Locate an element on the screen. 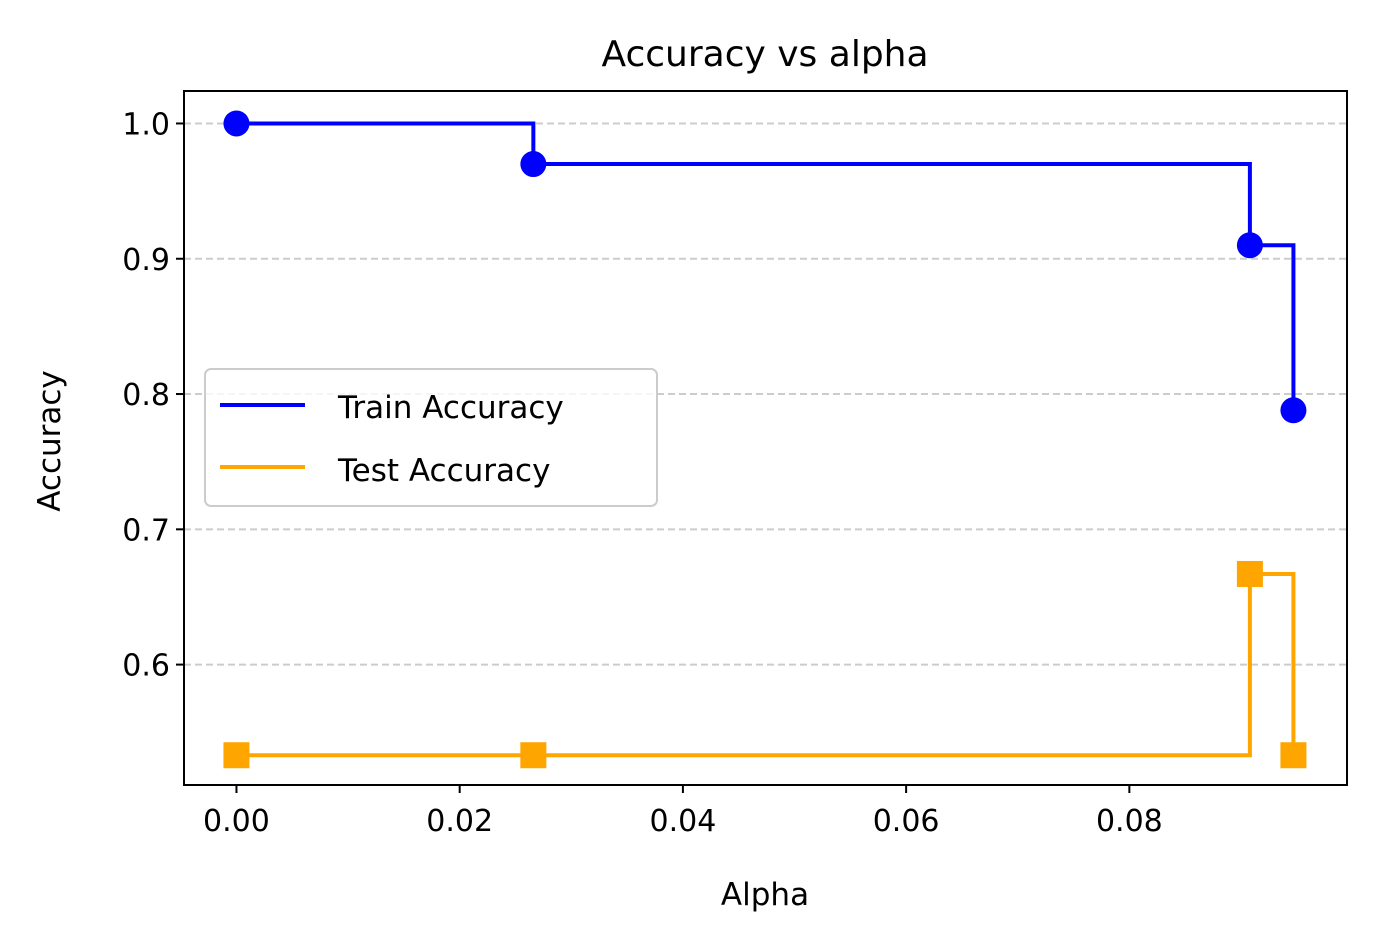  legend-box is located at coordinates (431, 437).